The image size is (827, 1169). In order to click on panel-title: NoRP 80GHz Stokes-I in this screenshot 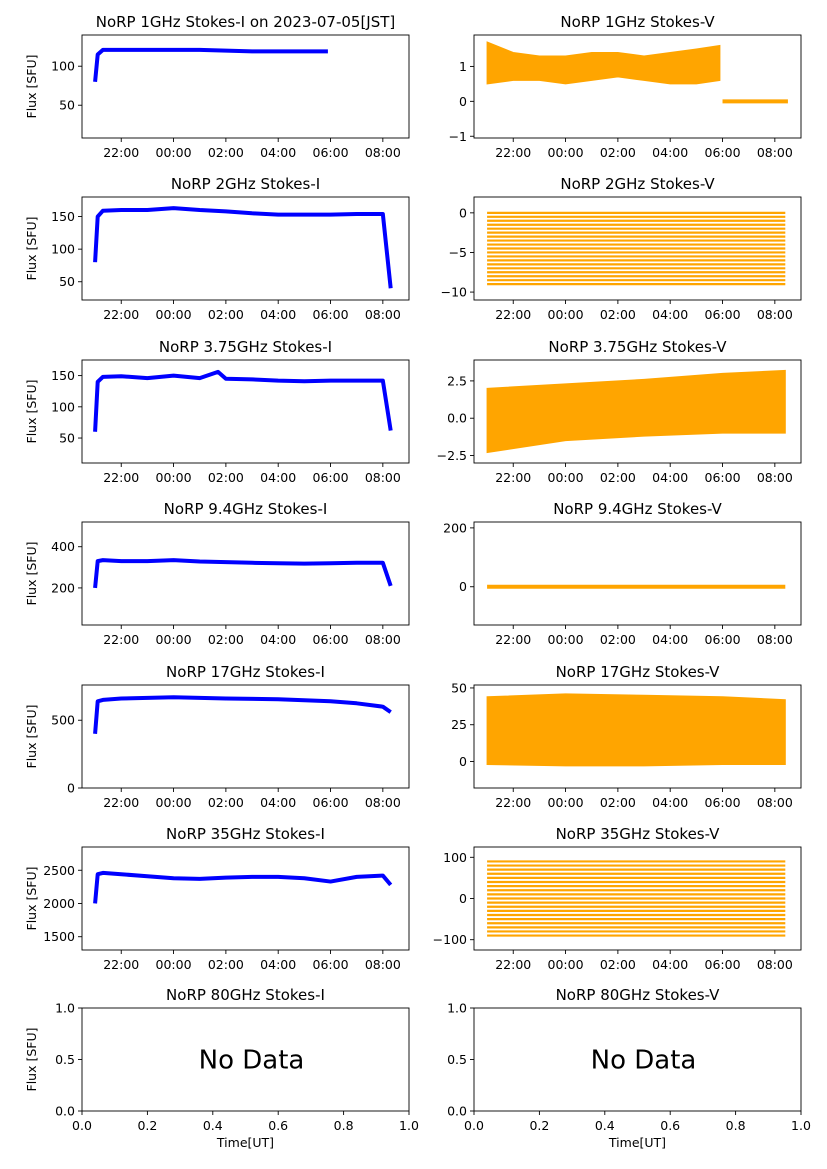, I will do `click(245, 995)`.